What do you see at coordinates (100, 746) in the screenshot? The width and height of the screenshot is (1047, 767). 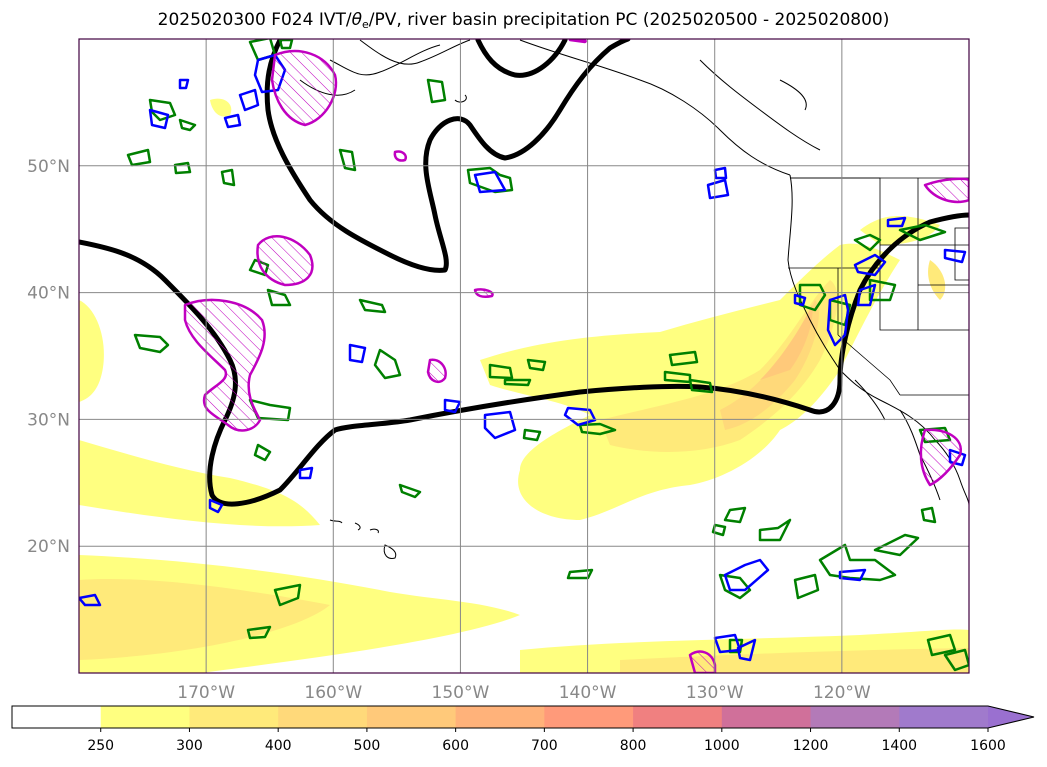 I see `colorbar-tick-label: 250` at bounding box center [100, 746].